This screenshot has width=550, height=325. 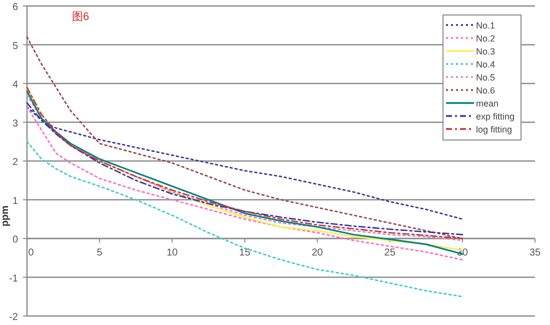 What do you see at coordinates (172, 253) in the screenshot?
I see `x-tick-label: 10` at bounding box center [172, 253].